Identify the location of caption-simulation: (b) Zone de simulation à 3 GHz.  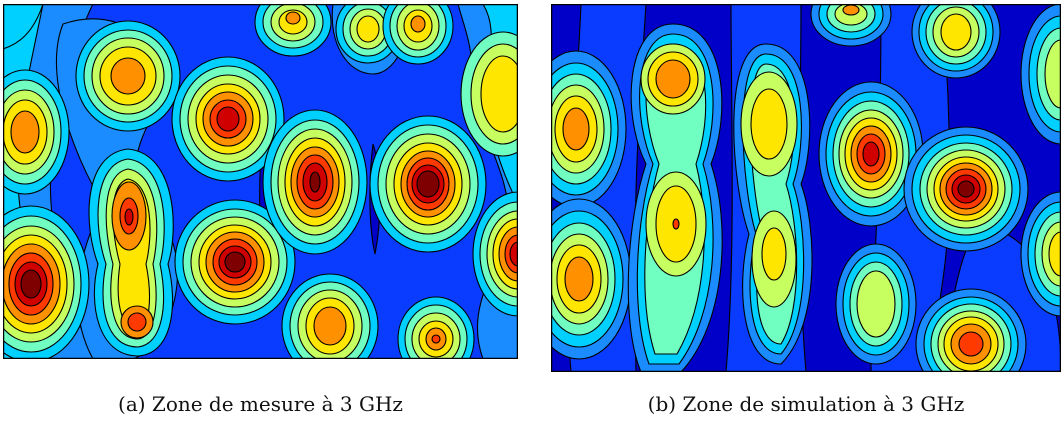
(806, 404).